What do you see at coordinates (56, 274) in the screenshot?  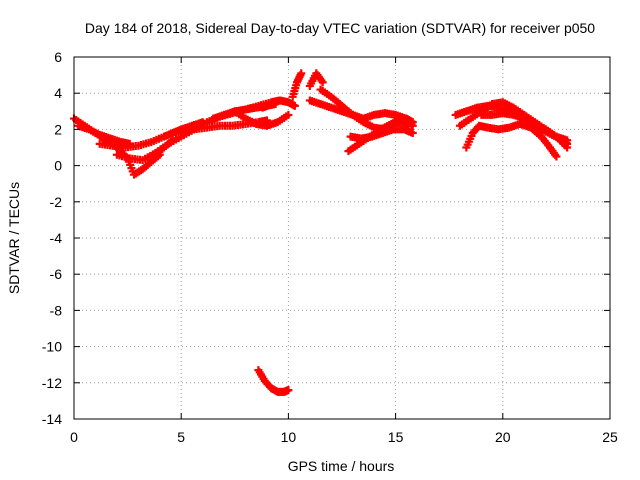 I see `y-tick-label: -6` at bounding box center [56, 274].